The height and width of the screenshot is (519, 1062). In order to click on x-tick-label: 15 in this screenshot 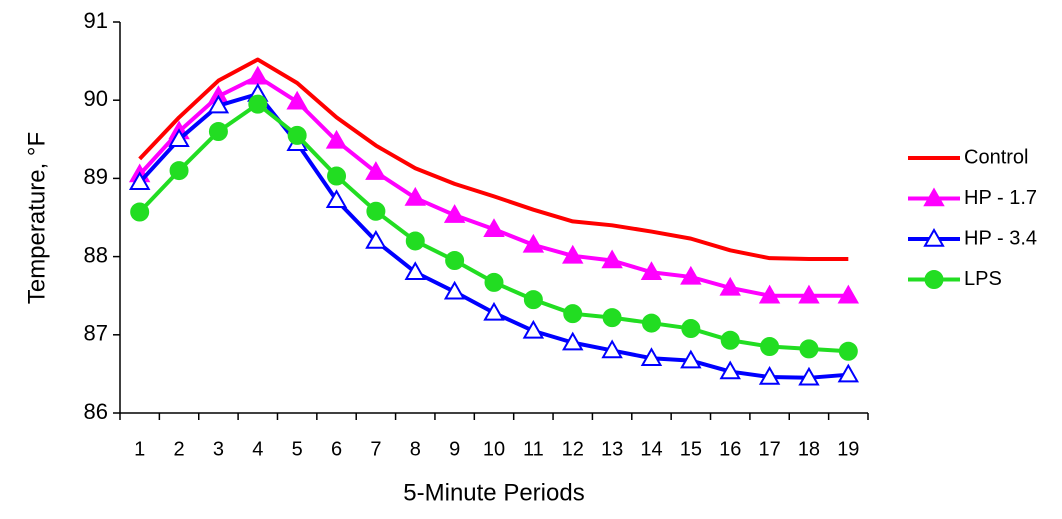, I will do `click(691, 449)`.